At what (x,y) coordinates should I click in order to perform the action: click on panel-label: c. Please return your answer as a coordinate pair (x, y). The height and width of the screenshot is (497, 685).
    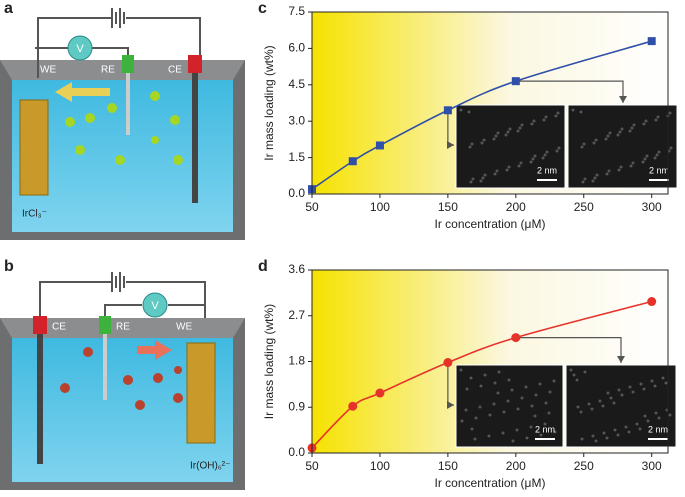
    Looking at the image, I should click on (262, 8).